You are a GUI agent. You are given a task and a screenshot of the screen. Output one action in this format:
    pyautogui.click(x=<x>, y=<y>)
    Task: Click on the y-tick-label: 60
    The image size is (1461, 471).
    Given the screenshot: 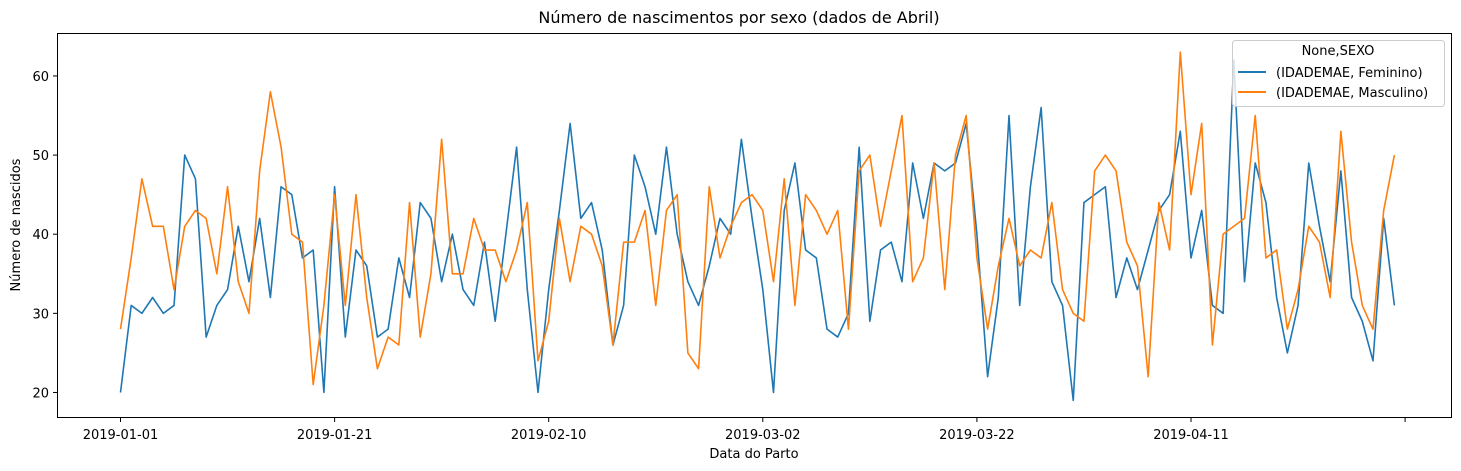 What is the action you would take?
    pyautogui.click(x=40, y=77)
    